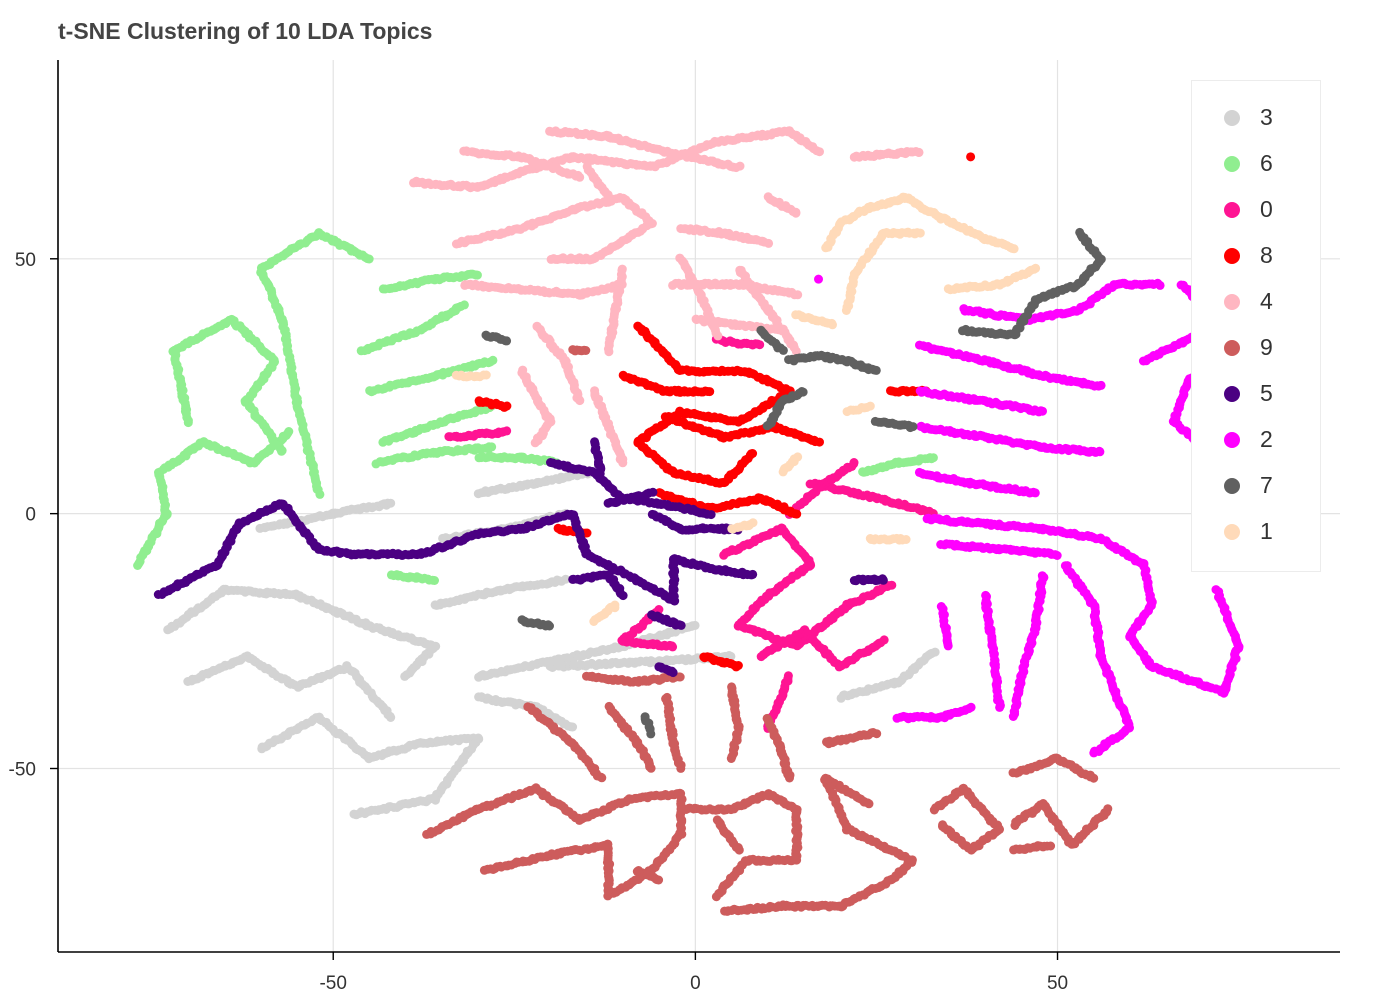  What do you see at coordinates (666, 297) in the screenshot?
I see `series-4-points` at bounding box center [666, 297].